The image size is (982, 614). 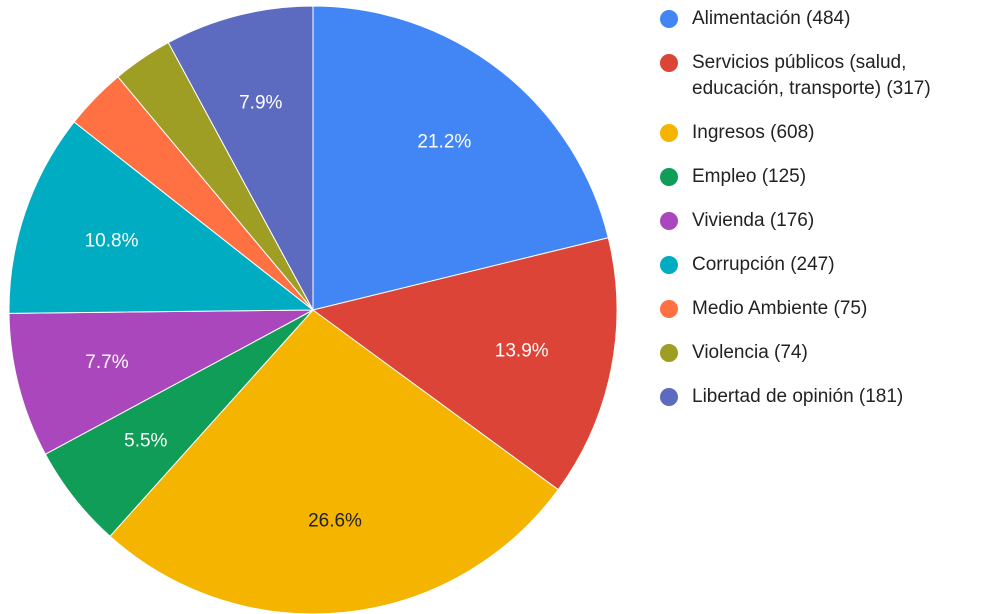 What do you see at coordinates (106, 362) in the screenshot?
I see `slice-label: 7.7%` at bounding box center [106, 362].